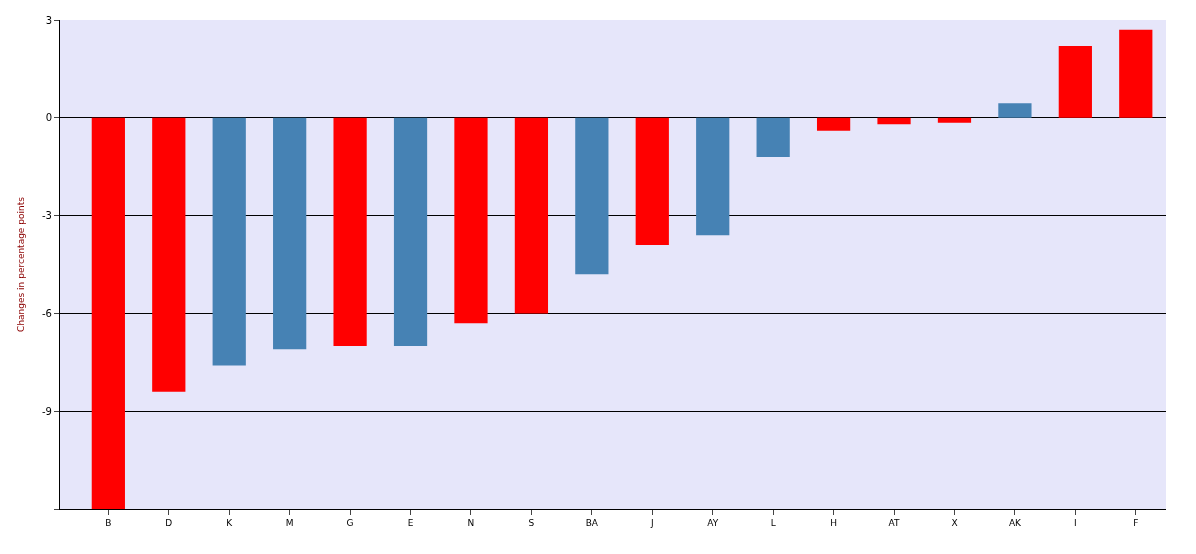 The height and width of the screenshot is (554, 1196). Describe the element at coordinates (47, 216) in the screenshot. I see `y-tick-label: -3` at that location.